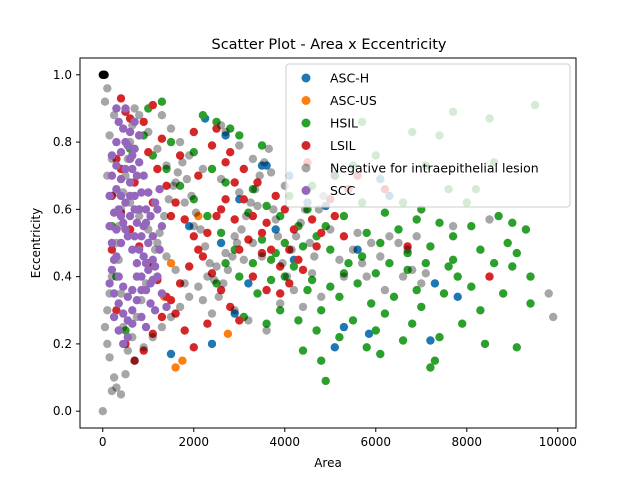 The height and width of the screenshot is (480, 640). What do you see at coordinates (343, 190) in the screenshot?
I see `legend-label: SCC` at bounding box center [343, 190].